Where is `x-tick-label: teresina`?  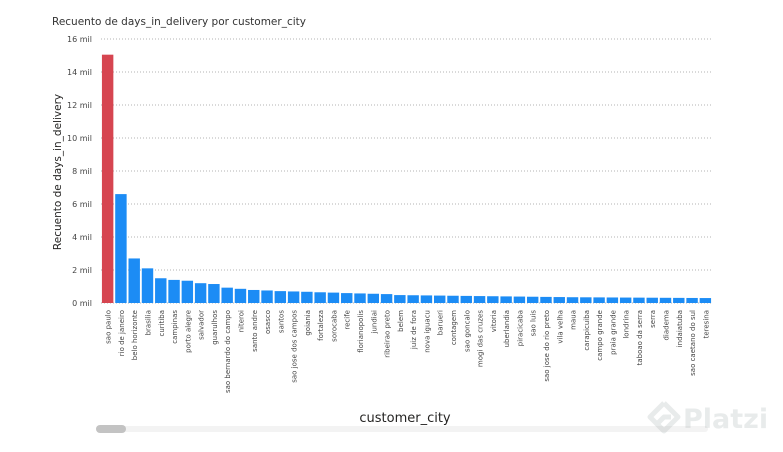 x-tick-label: teresina is located at coordinates (706, 324).